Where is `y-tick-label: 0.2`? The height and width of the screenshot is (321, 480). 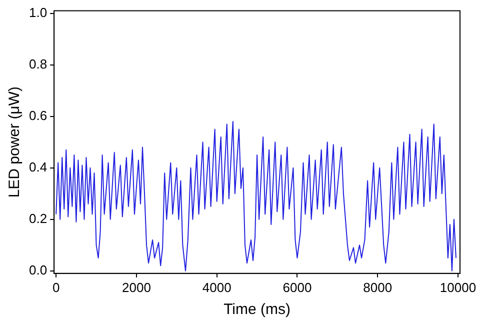 y-tick-label: 0.2 is located at coordinates (38, 218).